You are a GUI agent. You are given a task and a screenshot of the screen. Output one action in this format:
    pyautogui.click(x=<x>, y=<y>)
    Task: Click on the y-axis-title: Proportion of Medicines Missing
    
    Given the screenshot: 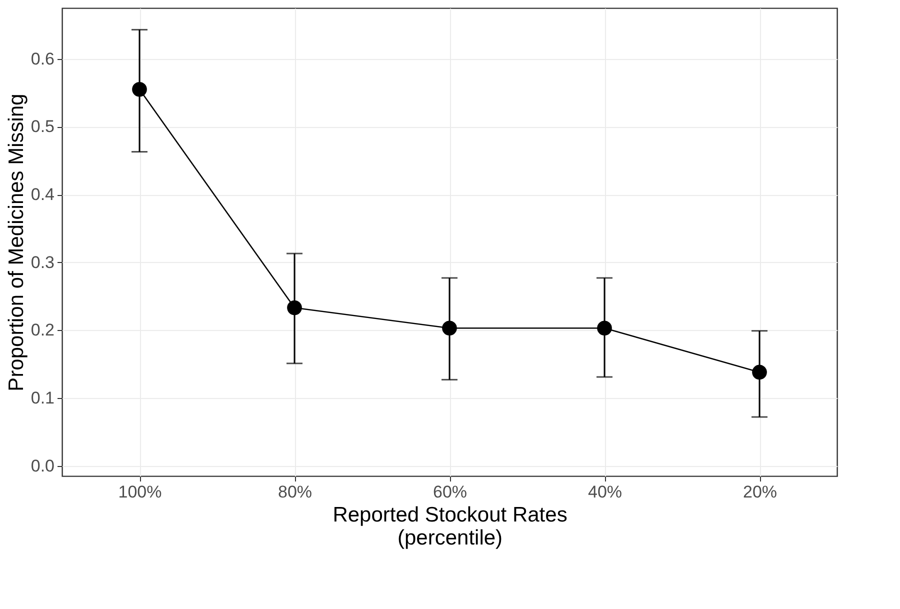 What is the action you would take?
    pyautogui.click(x=16, y=243)
    